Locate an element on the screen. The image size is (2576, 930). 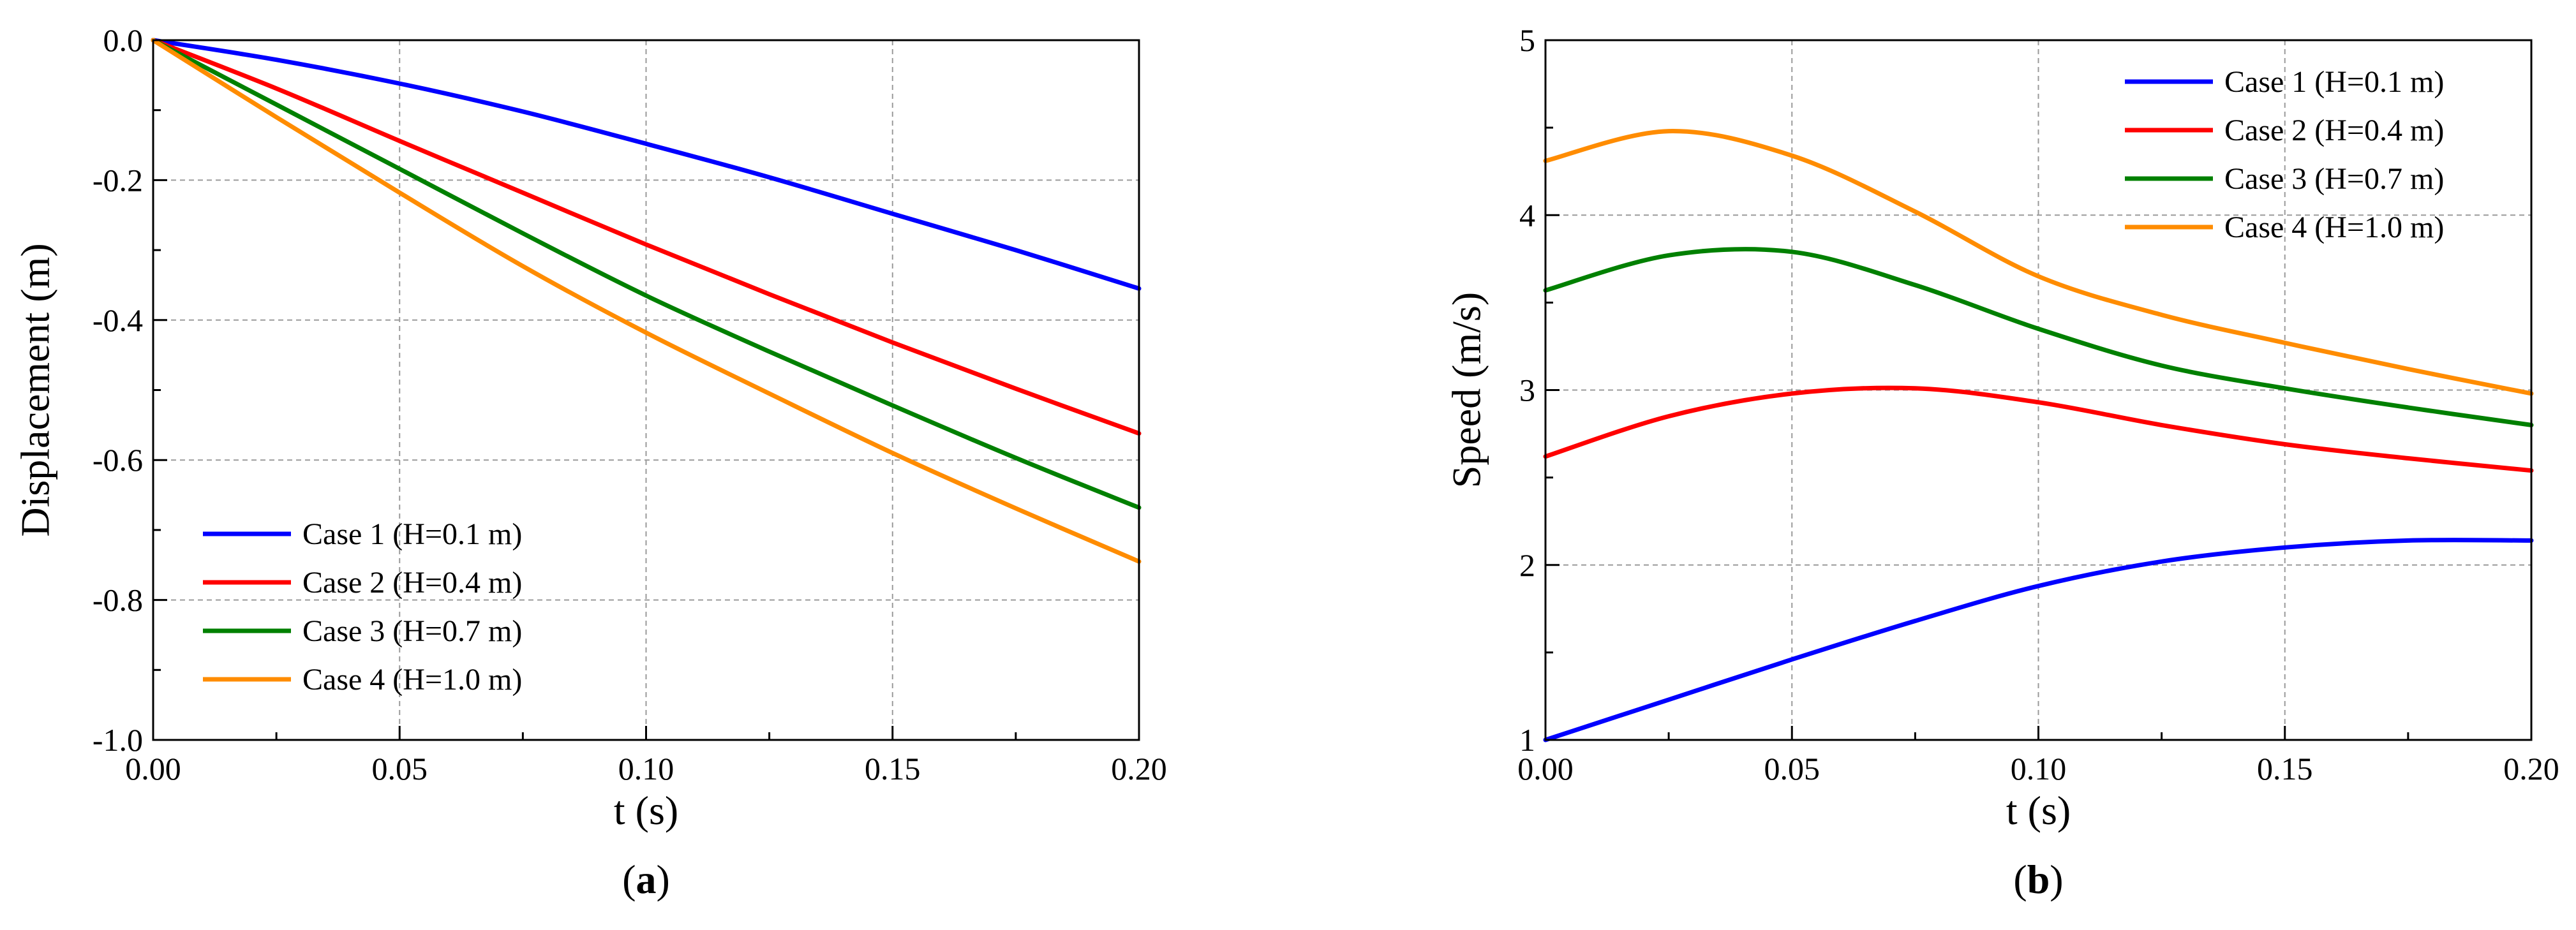
y-tick-label: 2 is located at coordinates (1527, 565).